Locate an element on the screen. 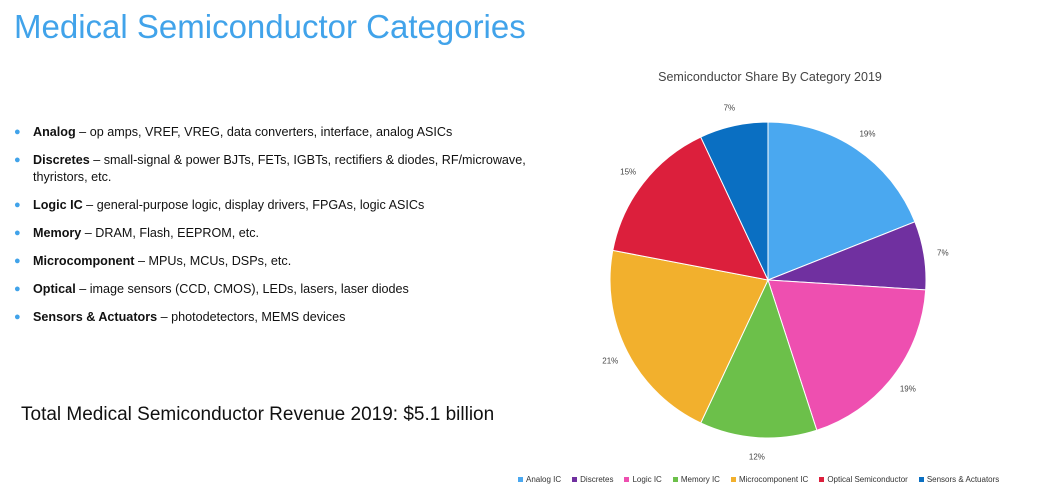  pie-slice-optical-semiconductor is located at coordinates (690, 208).